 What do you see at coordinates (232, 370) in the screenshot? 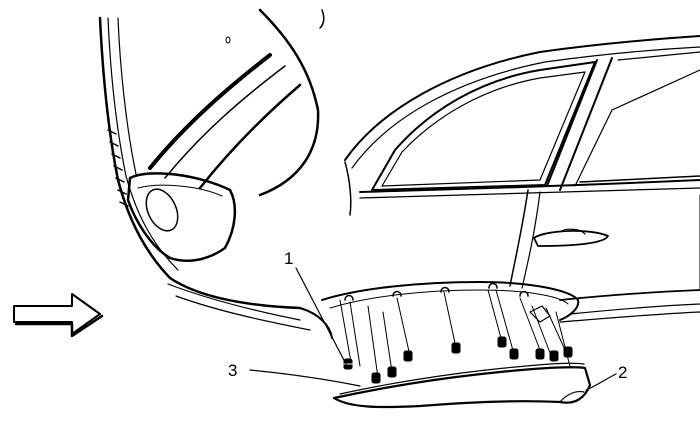
I see `callout-label-3: 3` at bounding box center [232, 370].